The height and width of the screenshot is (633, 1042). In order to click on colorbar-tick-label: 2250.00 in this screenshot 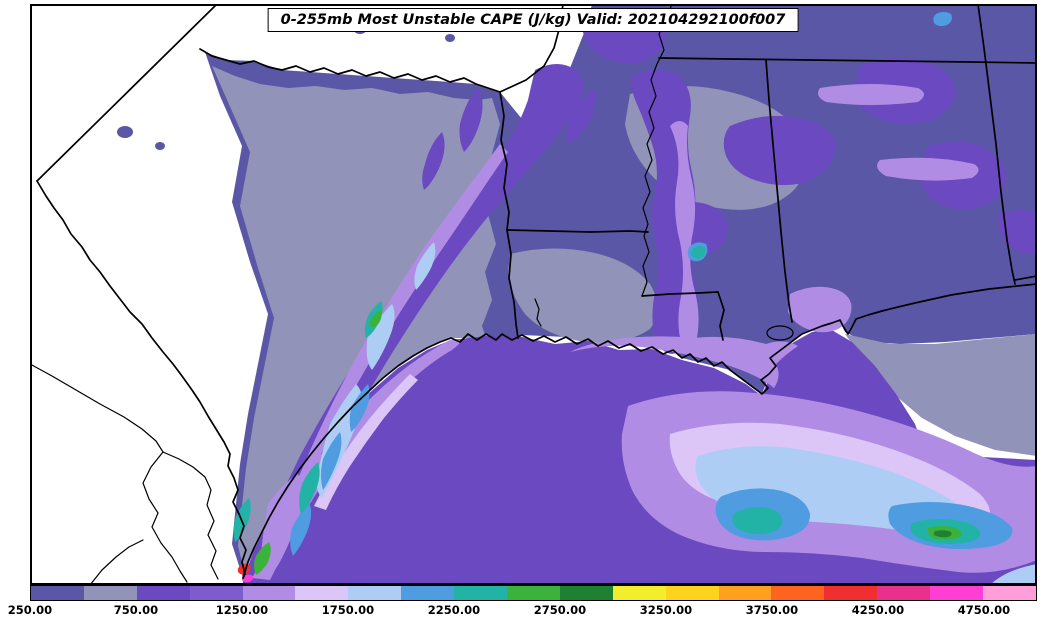, I will do `click(454, 610)`.